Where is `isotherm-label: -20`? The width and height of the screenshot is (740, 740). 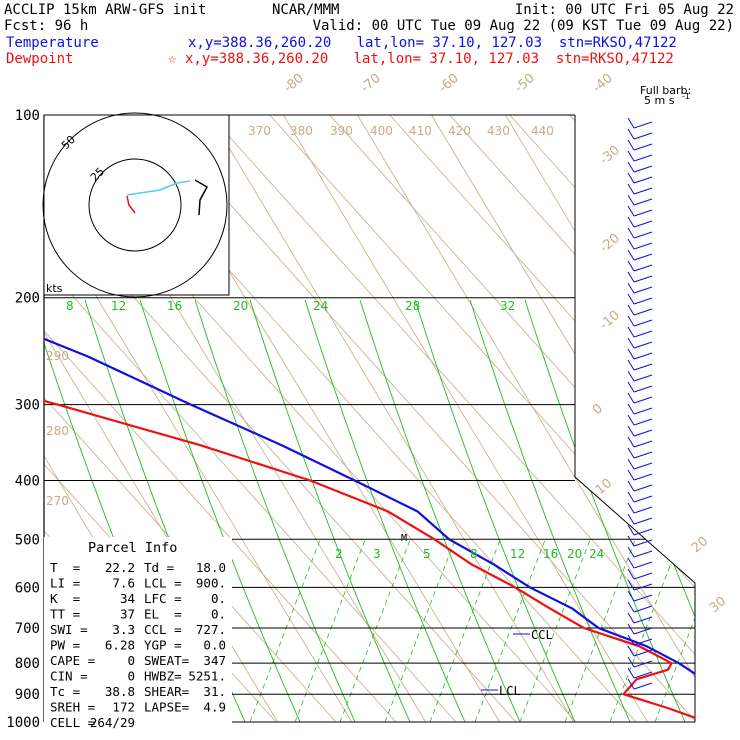 isotherm-label: -20 is located at coordinates (610, 243).